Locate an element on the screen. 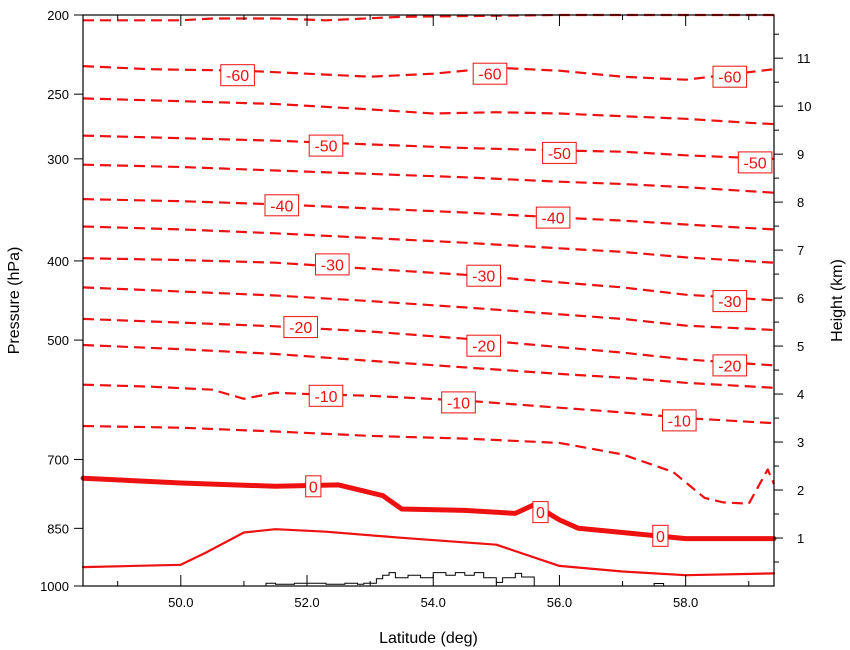 The height and width of the screenshot is (650, 850). y-axis-pressure: 200 250 300 400 500 700 850 1000 is located at coordinates (61, 301).